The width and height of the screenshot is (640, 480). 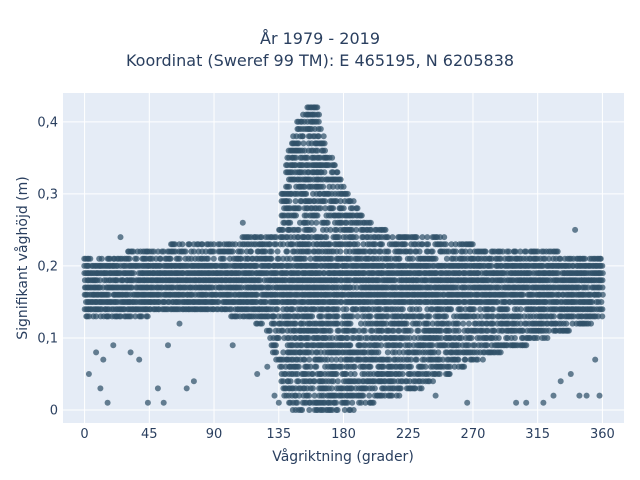 I want to click on y-tick-label: 0,2, so click(x=47, y=266).